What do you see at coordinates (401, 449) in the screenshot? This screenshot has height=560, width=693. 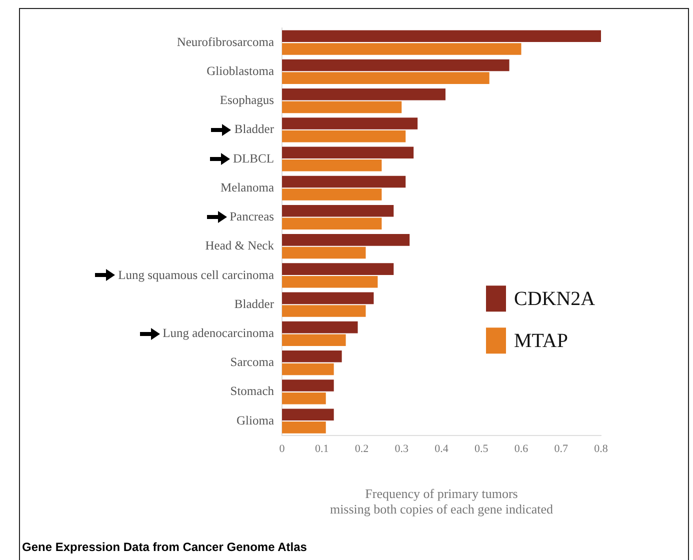 I see `x-tick-label: 0.3` at bounding box center [401, 449].